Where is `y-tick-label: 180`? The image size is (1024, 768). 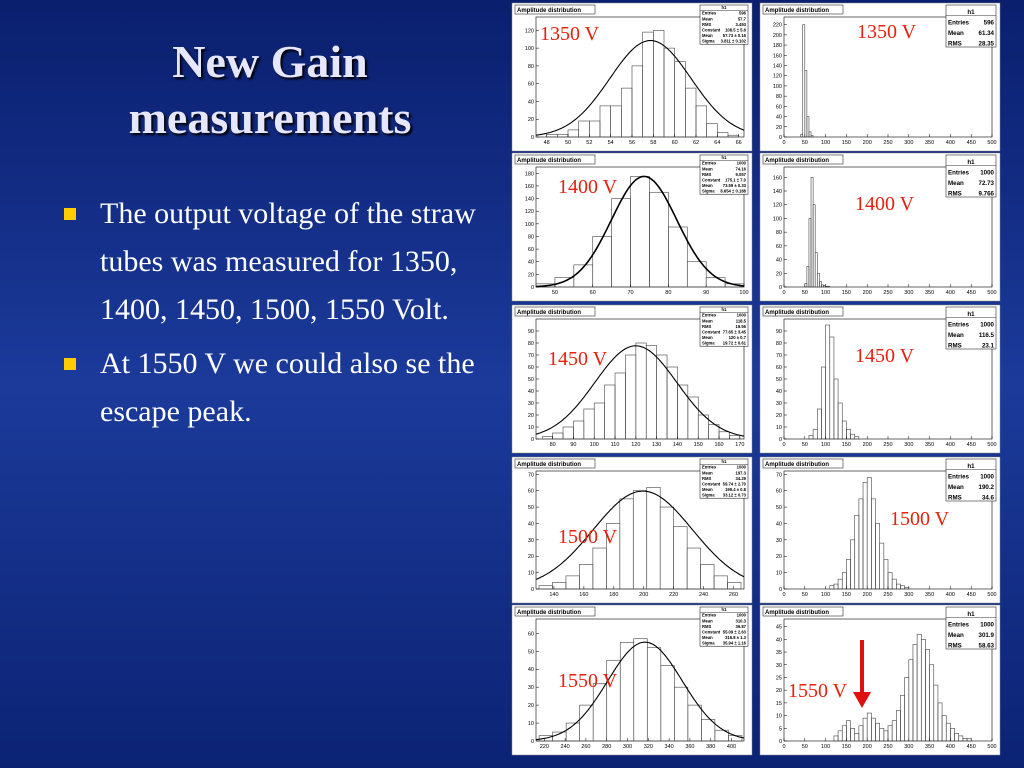
y-tick-label: 180 is located at coordinates (777, 46).